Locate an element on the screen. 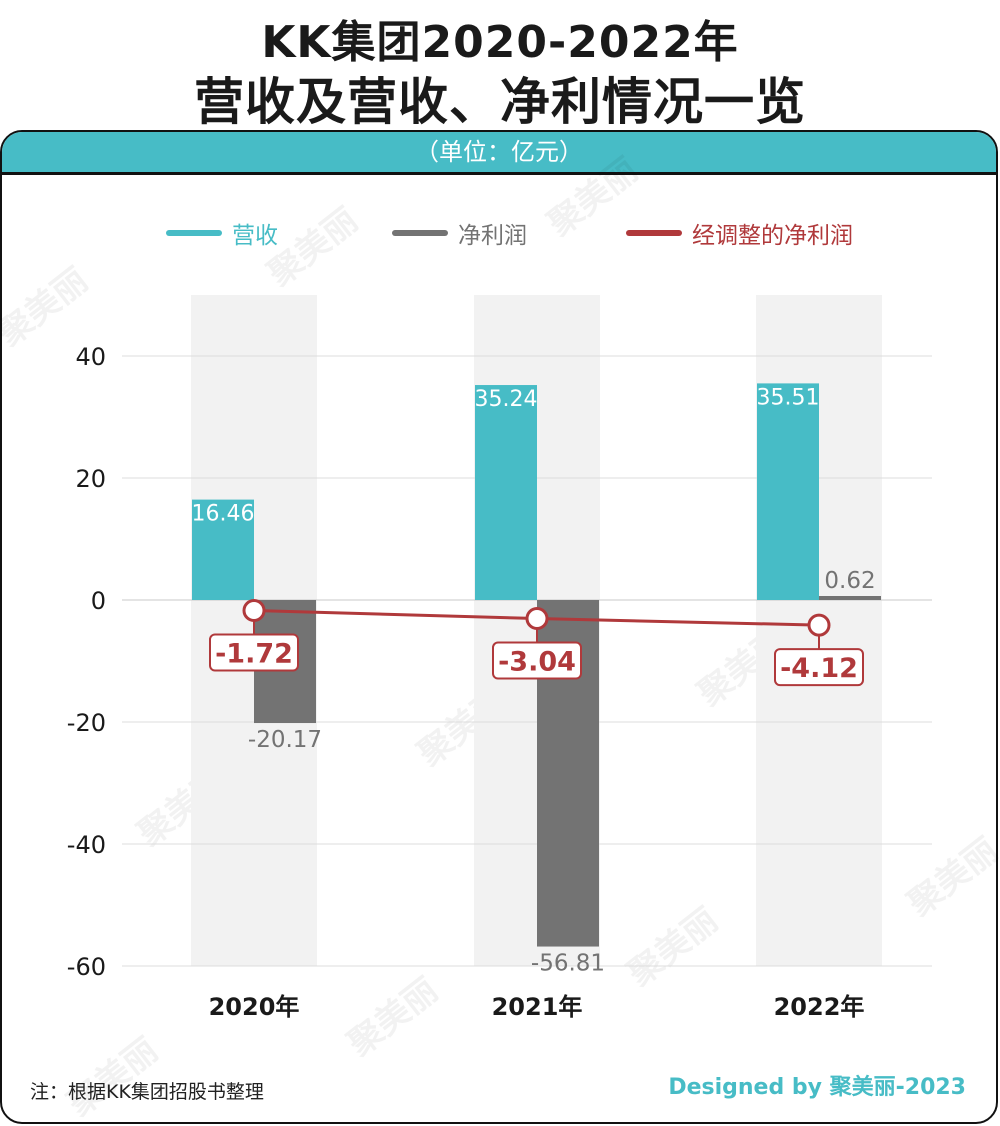 The height and width of the screenshot is (1126, 1000). legend-label-revenue: 营收 is located at coordinates (255, 236).